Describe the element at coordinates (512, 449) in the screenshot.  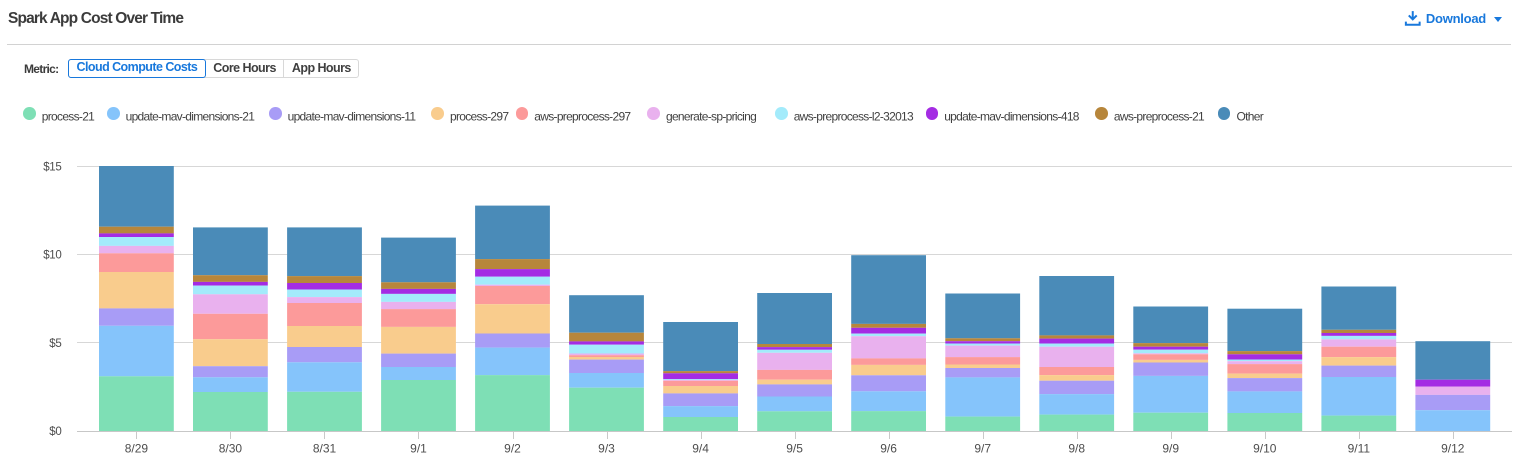
I see `svg-text: 9/2` at that location.